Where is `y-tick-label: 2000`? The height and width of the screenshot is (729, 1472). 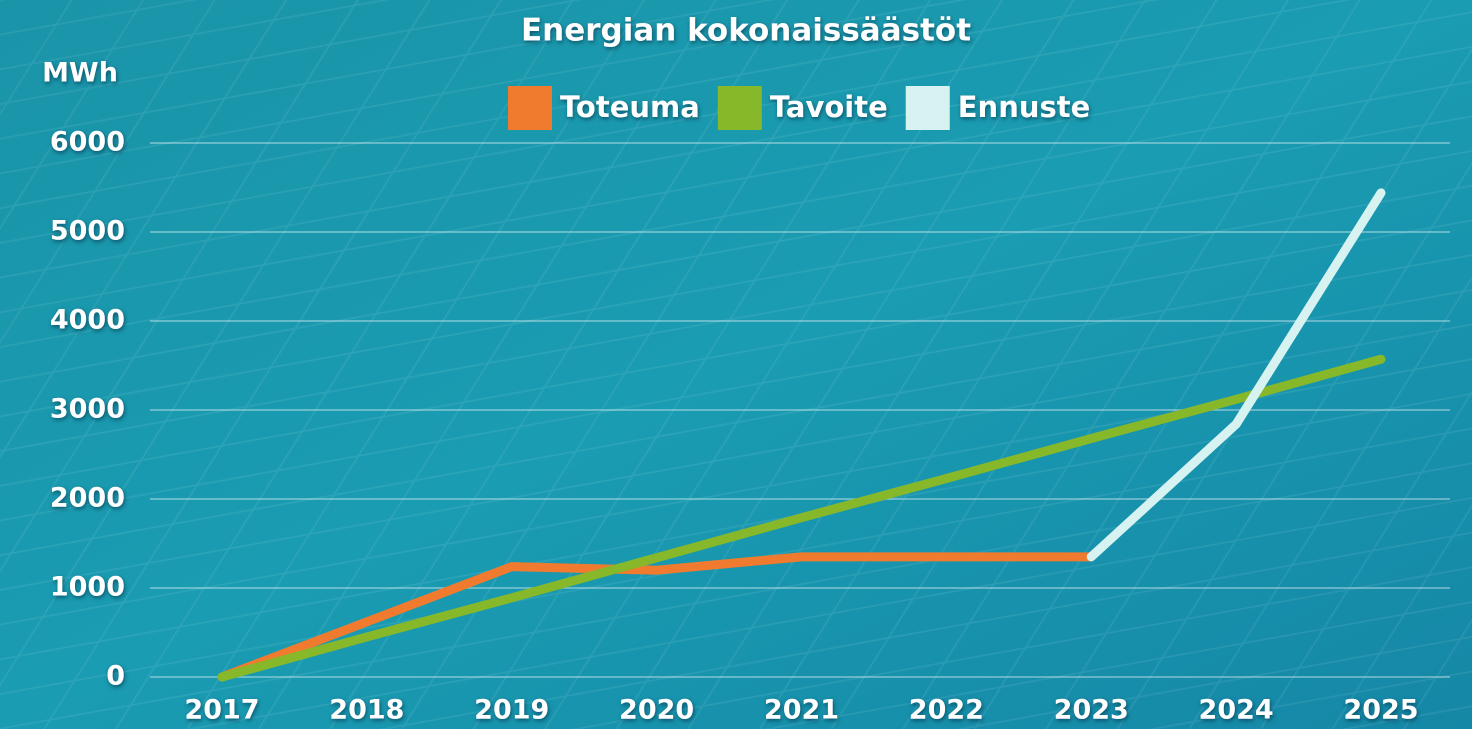
y-tick-label: 2000 is located at coordinates (87, 498).